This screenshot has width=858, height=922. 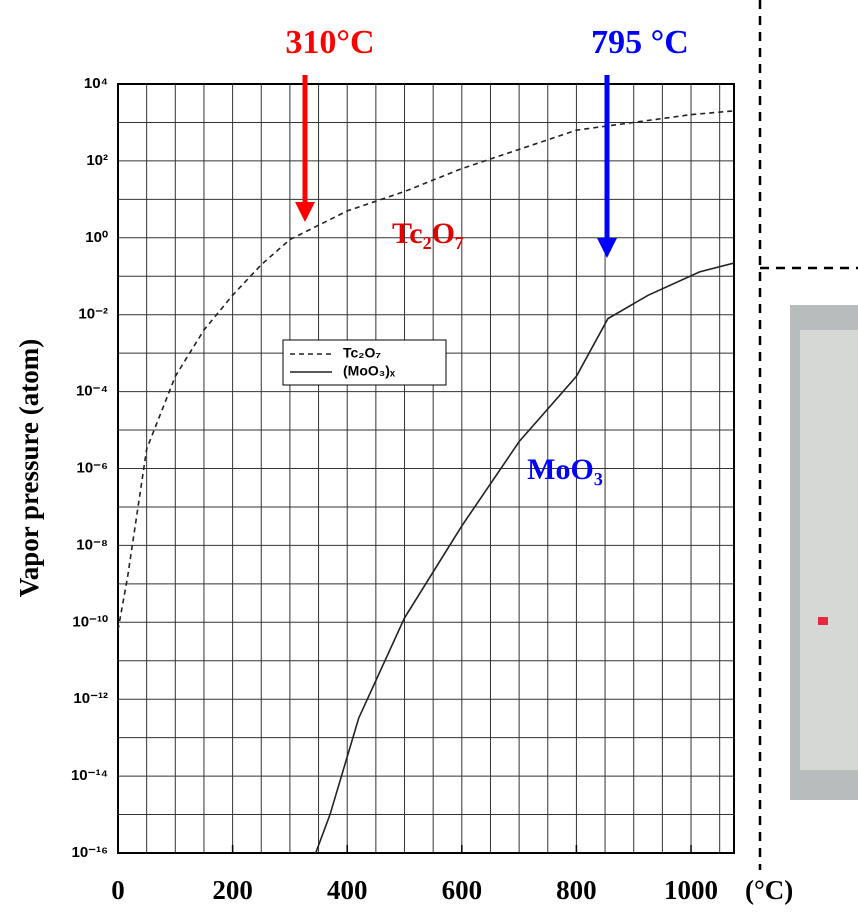 What do you see at coordinates (329, 42) in the screenshot?
I see `annotation: 310°C` at bounding box center [329, 42].